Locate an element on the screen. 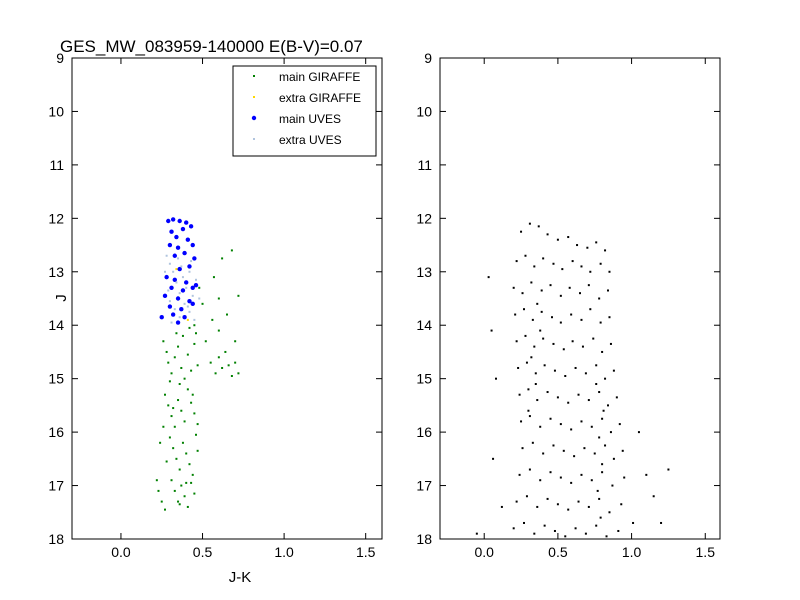 This screenshot has height=600, width=800. left-series-extra-uves is located at coordinates (182, 289).